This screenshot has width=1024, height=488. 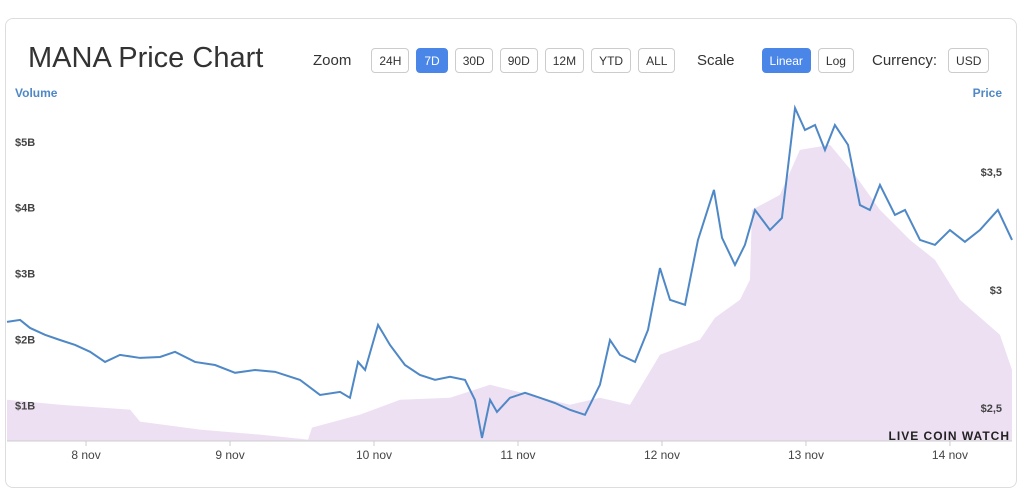 I want to click on zoom-button: YTD, so click(x=611, y=60).